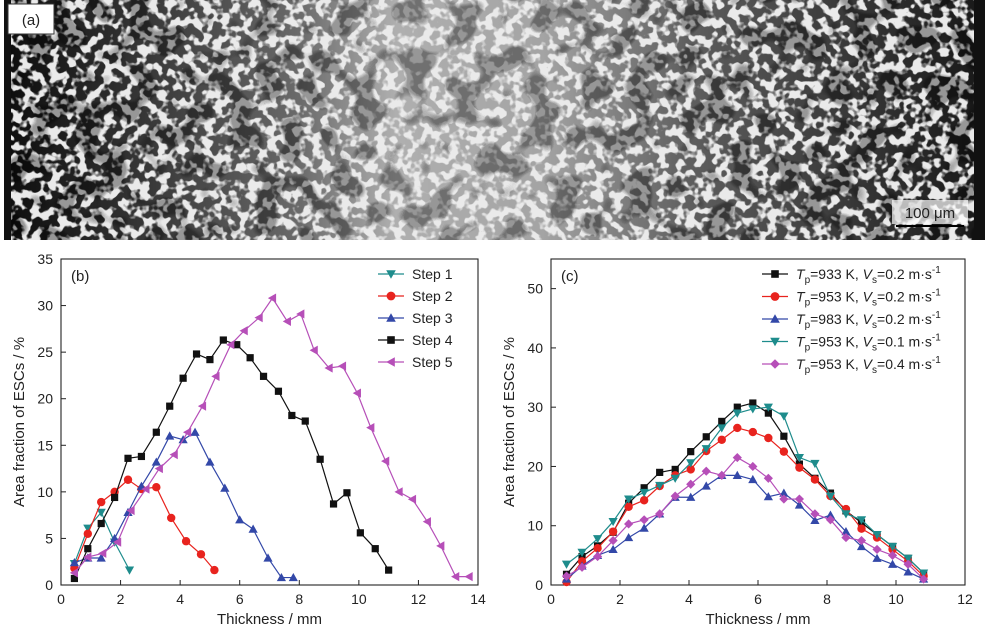  Describe the element at coordinates (432, 318) in the screenshot. I see `legend-label: Step 3` at that location.